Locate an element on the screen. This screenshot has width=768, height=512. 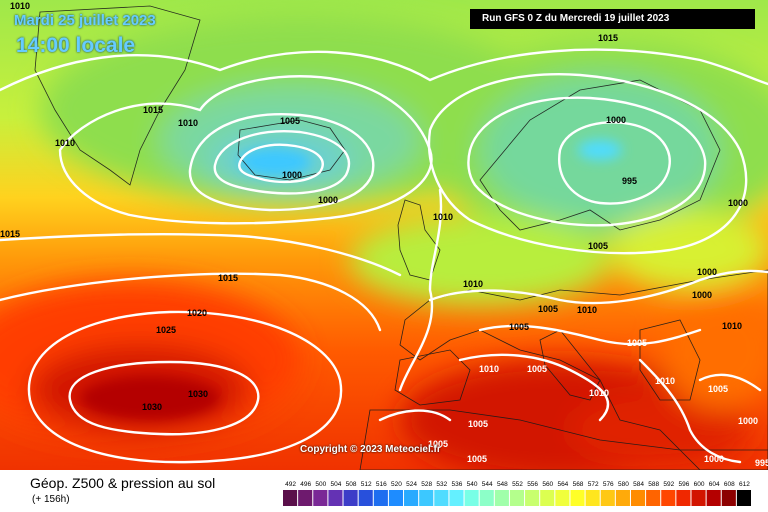
copyright: Copyright © 2023 Meteociel.fr is located at coordinates (370, 449).